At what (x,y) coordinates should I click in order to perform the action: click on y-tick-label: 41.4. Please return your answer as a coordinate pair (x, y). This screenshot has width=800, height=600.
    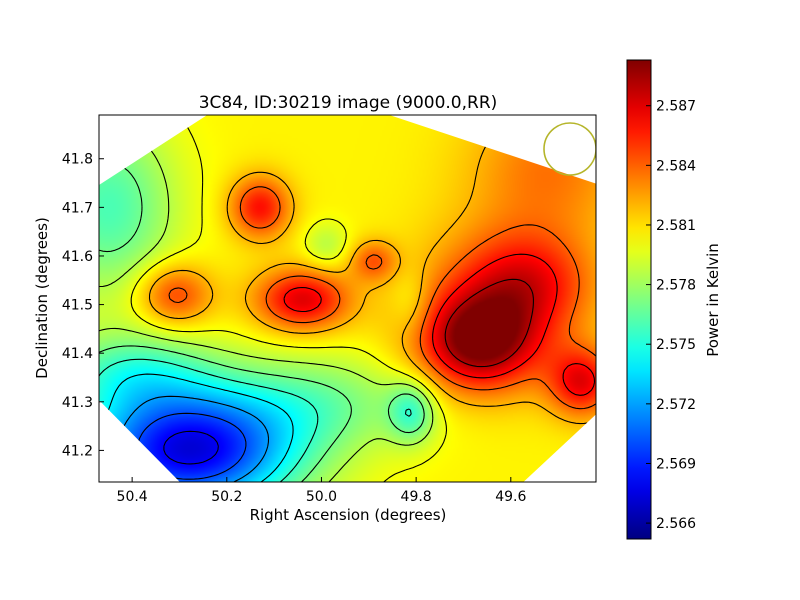
    Looking at the image, I should click on (77, 354).